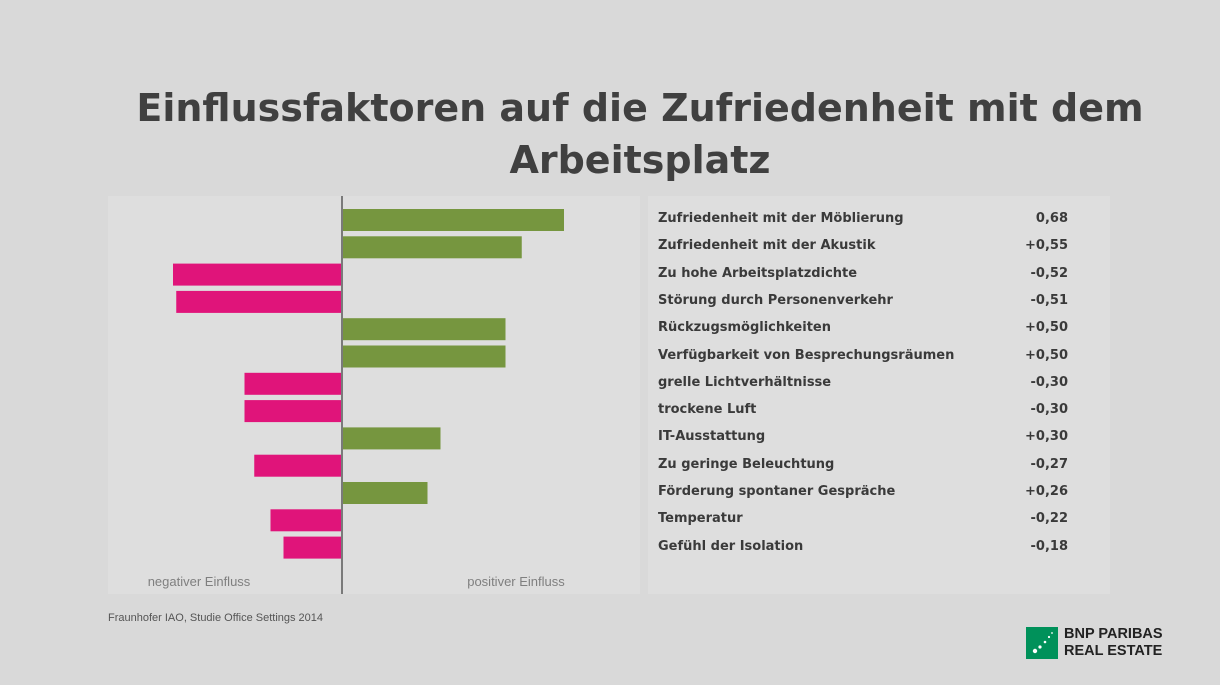 The width and height of the screenshot is (1220, 685). Describe the element at coordinates (879, 383) in the screenshot. I see `factor-row: grelle Lichtverhältnisse -0,30` at that location.